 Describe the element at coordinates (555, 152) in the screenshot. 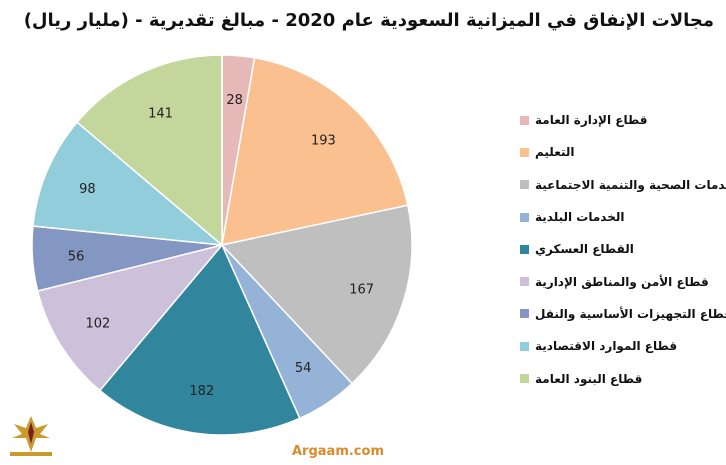

I see `legend-label: التعليم` at that location.